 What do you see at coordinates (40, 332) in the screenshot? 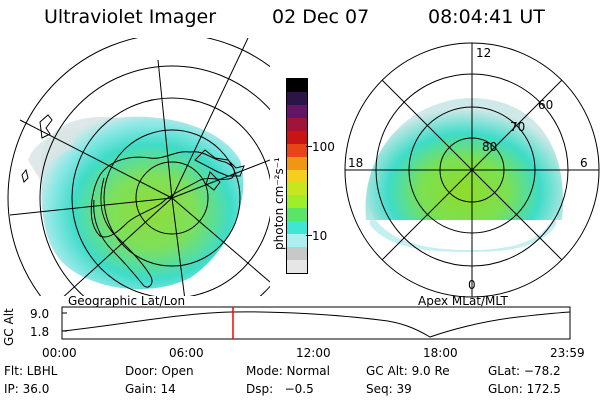
I see `altitude-ytick-low: 1.8` at bounding box center [40, 332].